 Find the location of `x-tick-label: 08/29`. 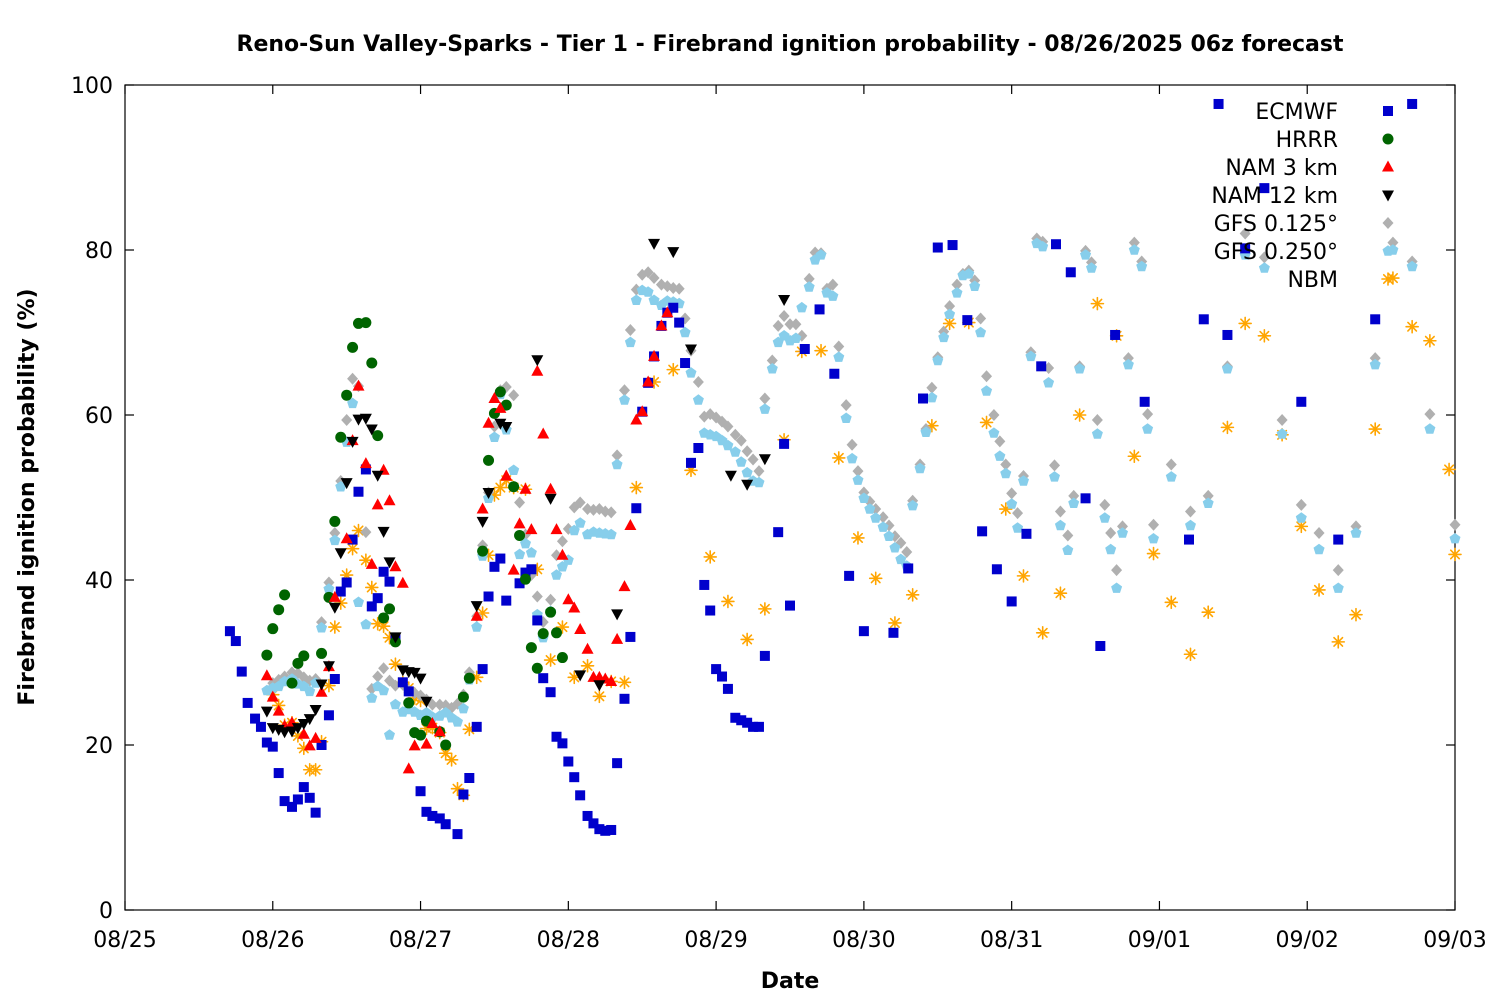

x-tick-label: 08/29 is located at coordinates (715, 940).